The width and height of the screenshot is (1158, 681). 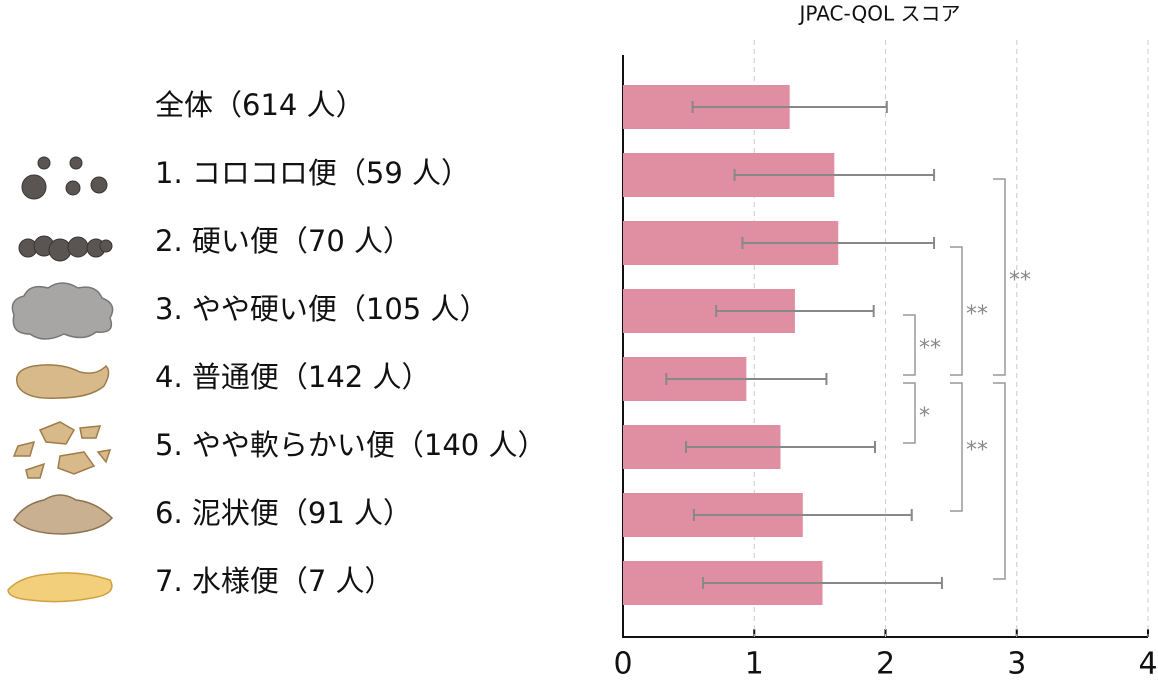 What do you see at coordinates (60, 587) in the screenshot?
I see `icon-type7` at bounding box center [60, 587].